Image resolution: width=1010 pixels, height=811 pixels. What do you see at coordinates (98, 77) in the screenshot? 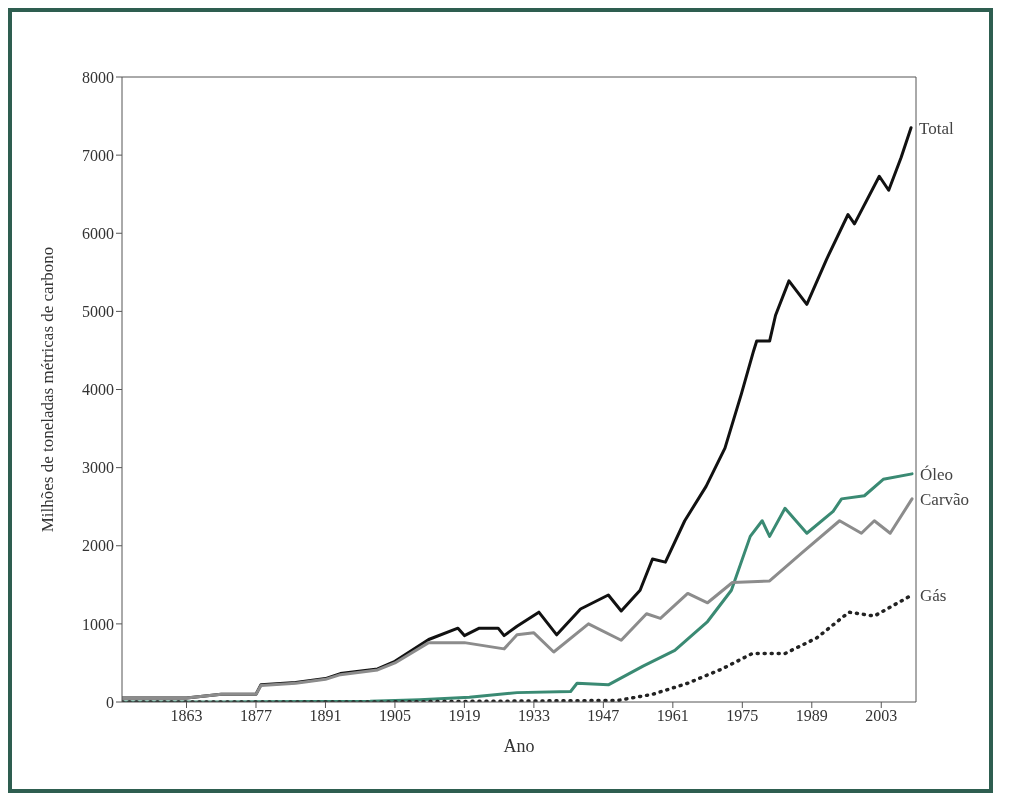
I see `y-tick-label: 8000` at bounding box center [98, 77].